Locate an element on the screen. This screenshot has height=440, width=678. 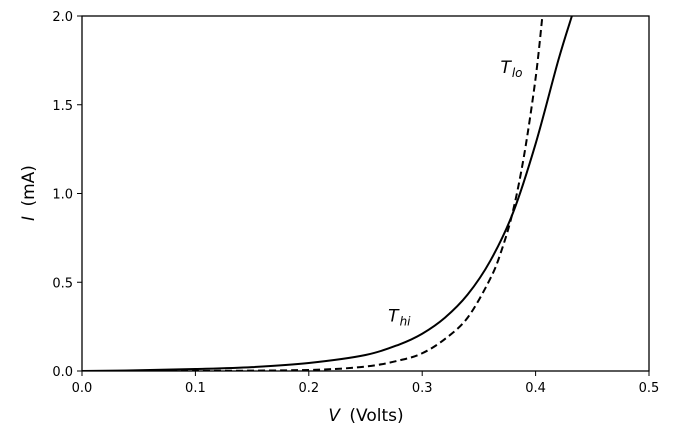
x-tick-label: 0.4 is located at coordinates (535, 388).